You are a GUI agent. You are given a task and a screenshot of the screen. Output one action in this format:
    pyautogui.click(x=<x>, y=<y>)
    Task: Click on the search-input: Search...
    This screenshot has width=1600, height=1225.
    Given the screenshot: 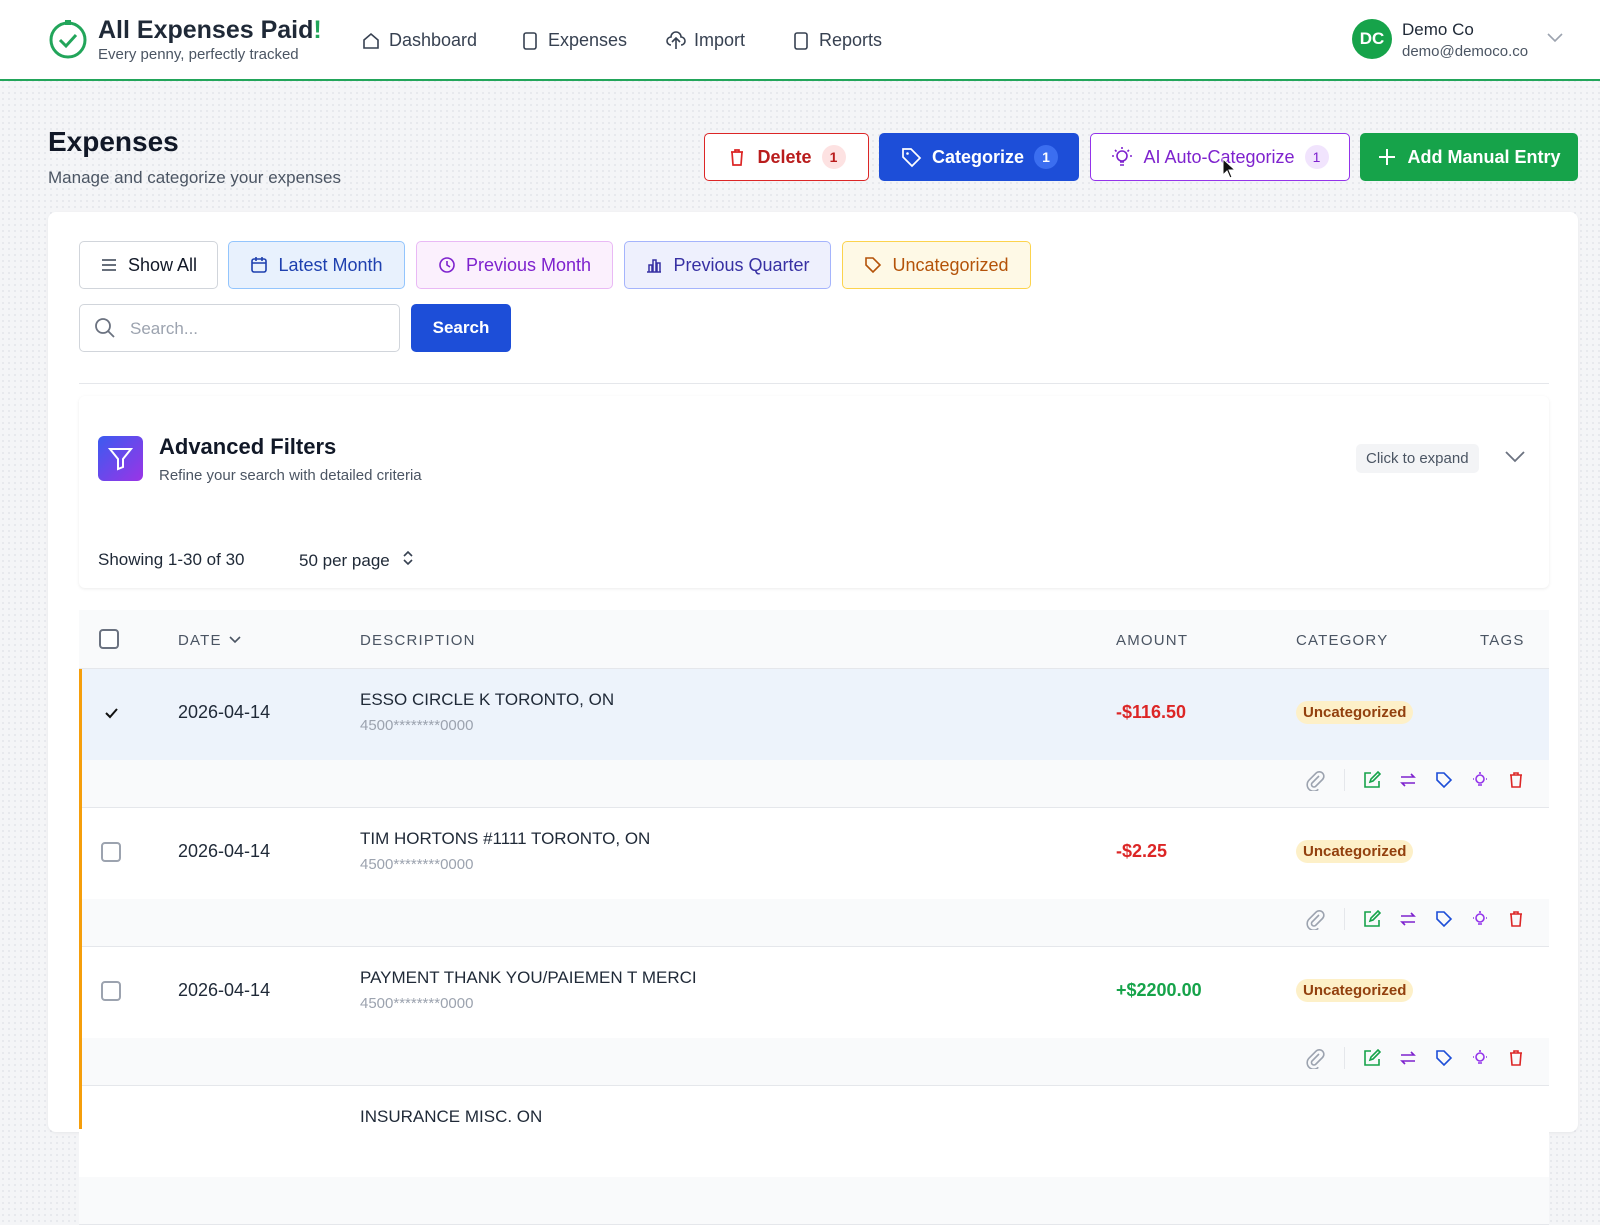 What is the action you would take?
    pyautogui.click(x=239, y=328)
    